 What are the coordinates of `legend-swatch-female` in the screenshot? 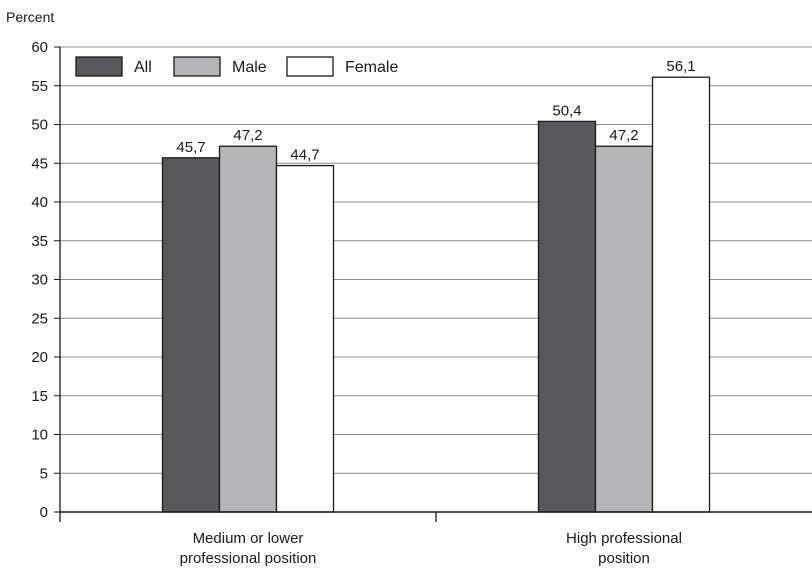 It's located at (310, 66).